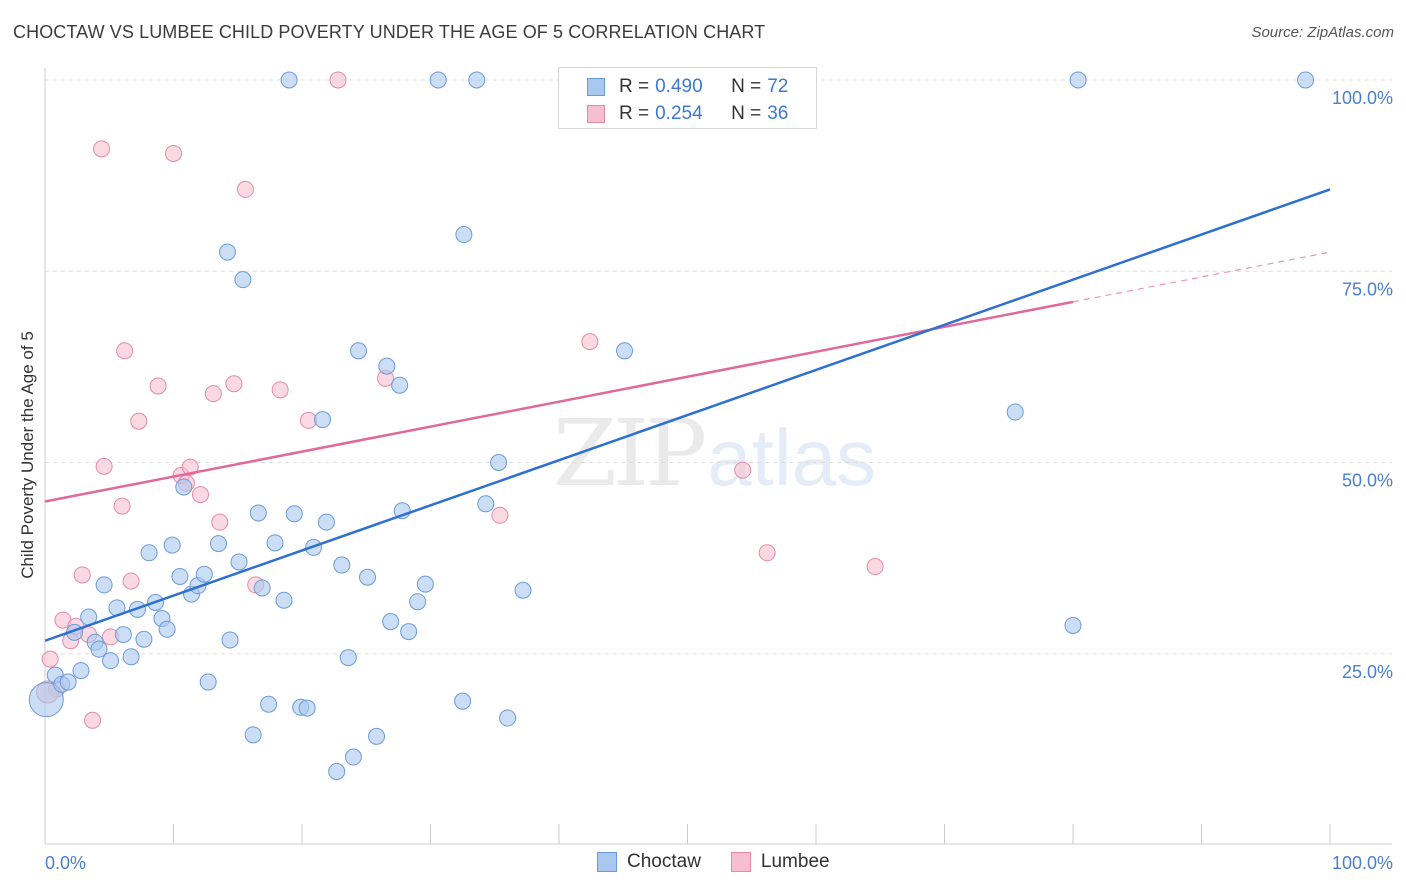 The image size is (1406, 892). What do you see at coordinates (634, 113) in the screenshot?
I see `r-label: R =` at bounding box center [634, 113].